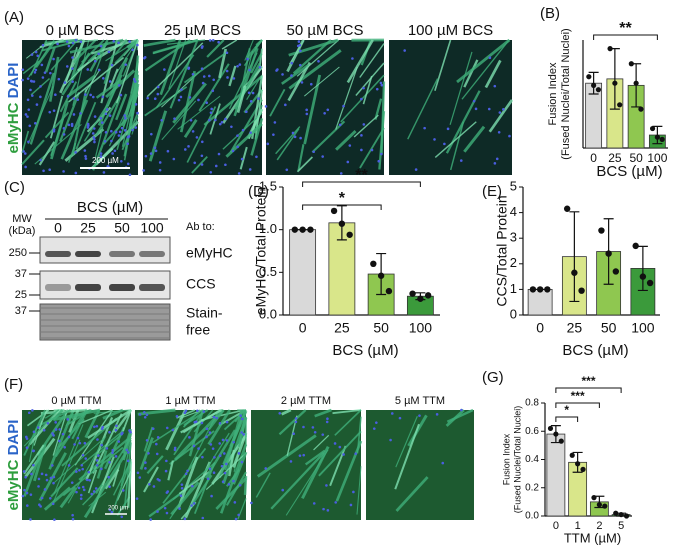  I want to click on scale-label: 200 µm, so click(118, 509).